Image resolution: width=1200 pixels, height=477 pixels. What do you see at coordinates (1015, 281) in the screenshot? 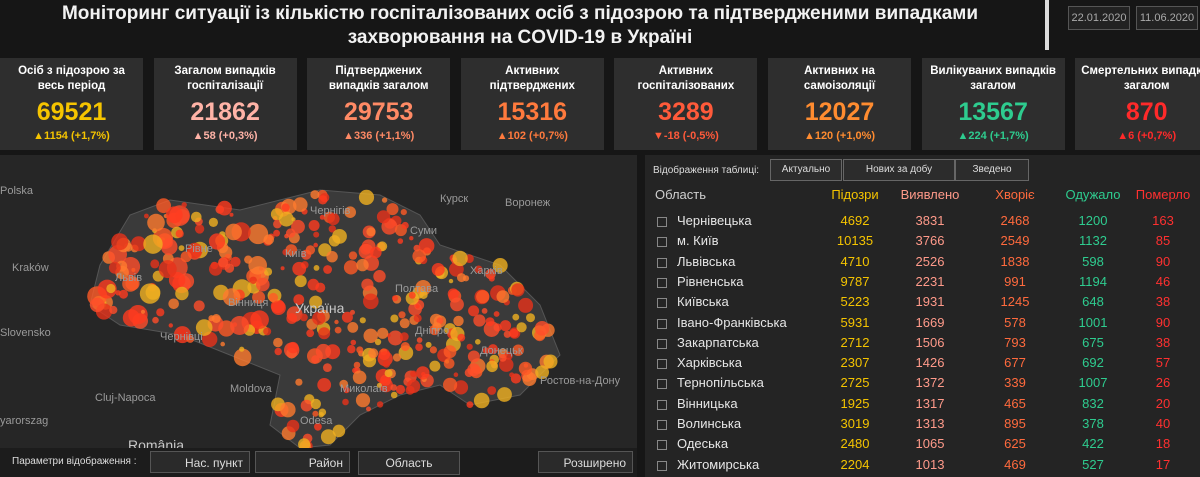
I see `cell-value: 991` at bounding box center [1015, 281].